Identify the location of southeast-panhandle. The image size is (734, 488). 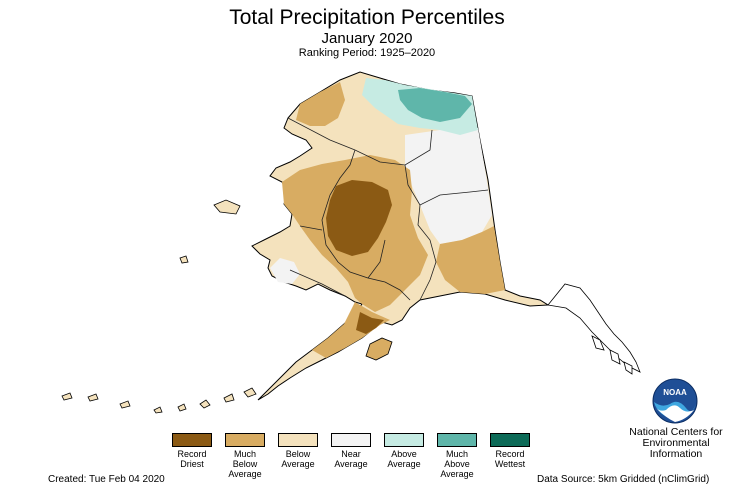
(594, 329).